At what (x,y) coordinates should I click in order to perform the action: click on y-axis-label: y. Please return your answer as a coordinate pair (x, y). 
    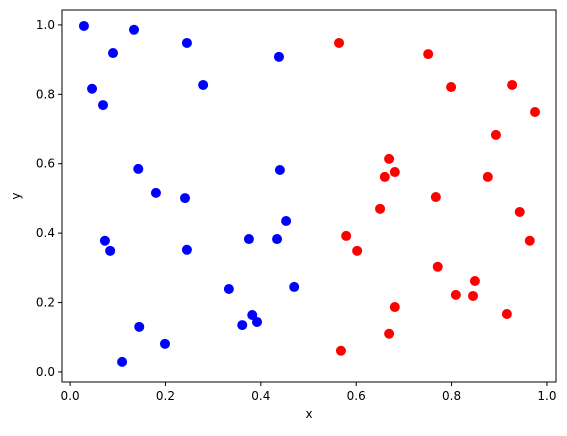
    Looking at the image, I should click on (16, 195).